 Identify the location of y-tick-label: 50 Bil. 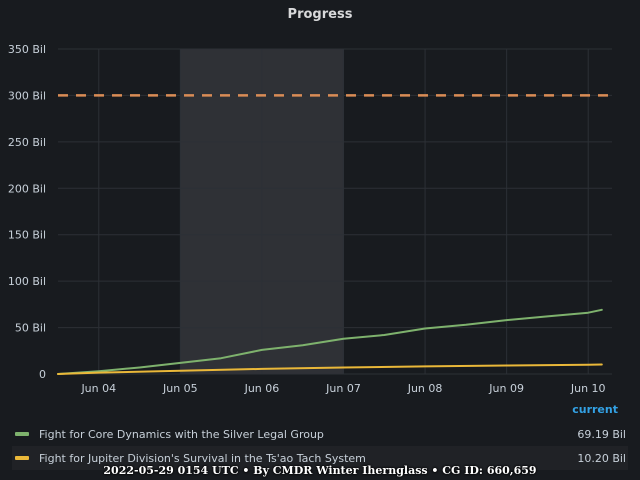
(30, 328).